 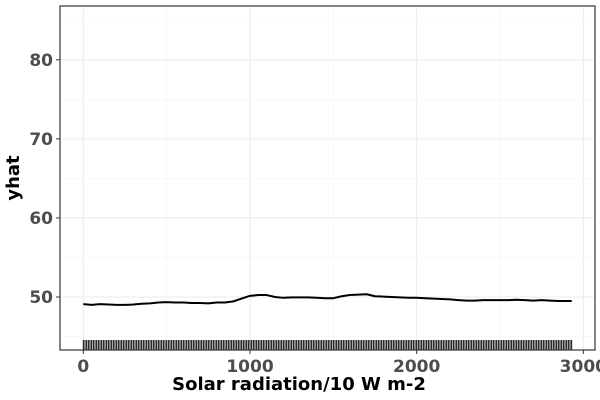 I want to click on y-tick-label: 70, so click(x=41, y=140).